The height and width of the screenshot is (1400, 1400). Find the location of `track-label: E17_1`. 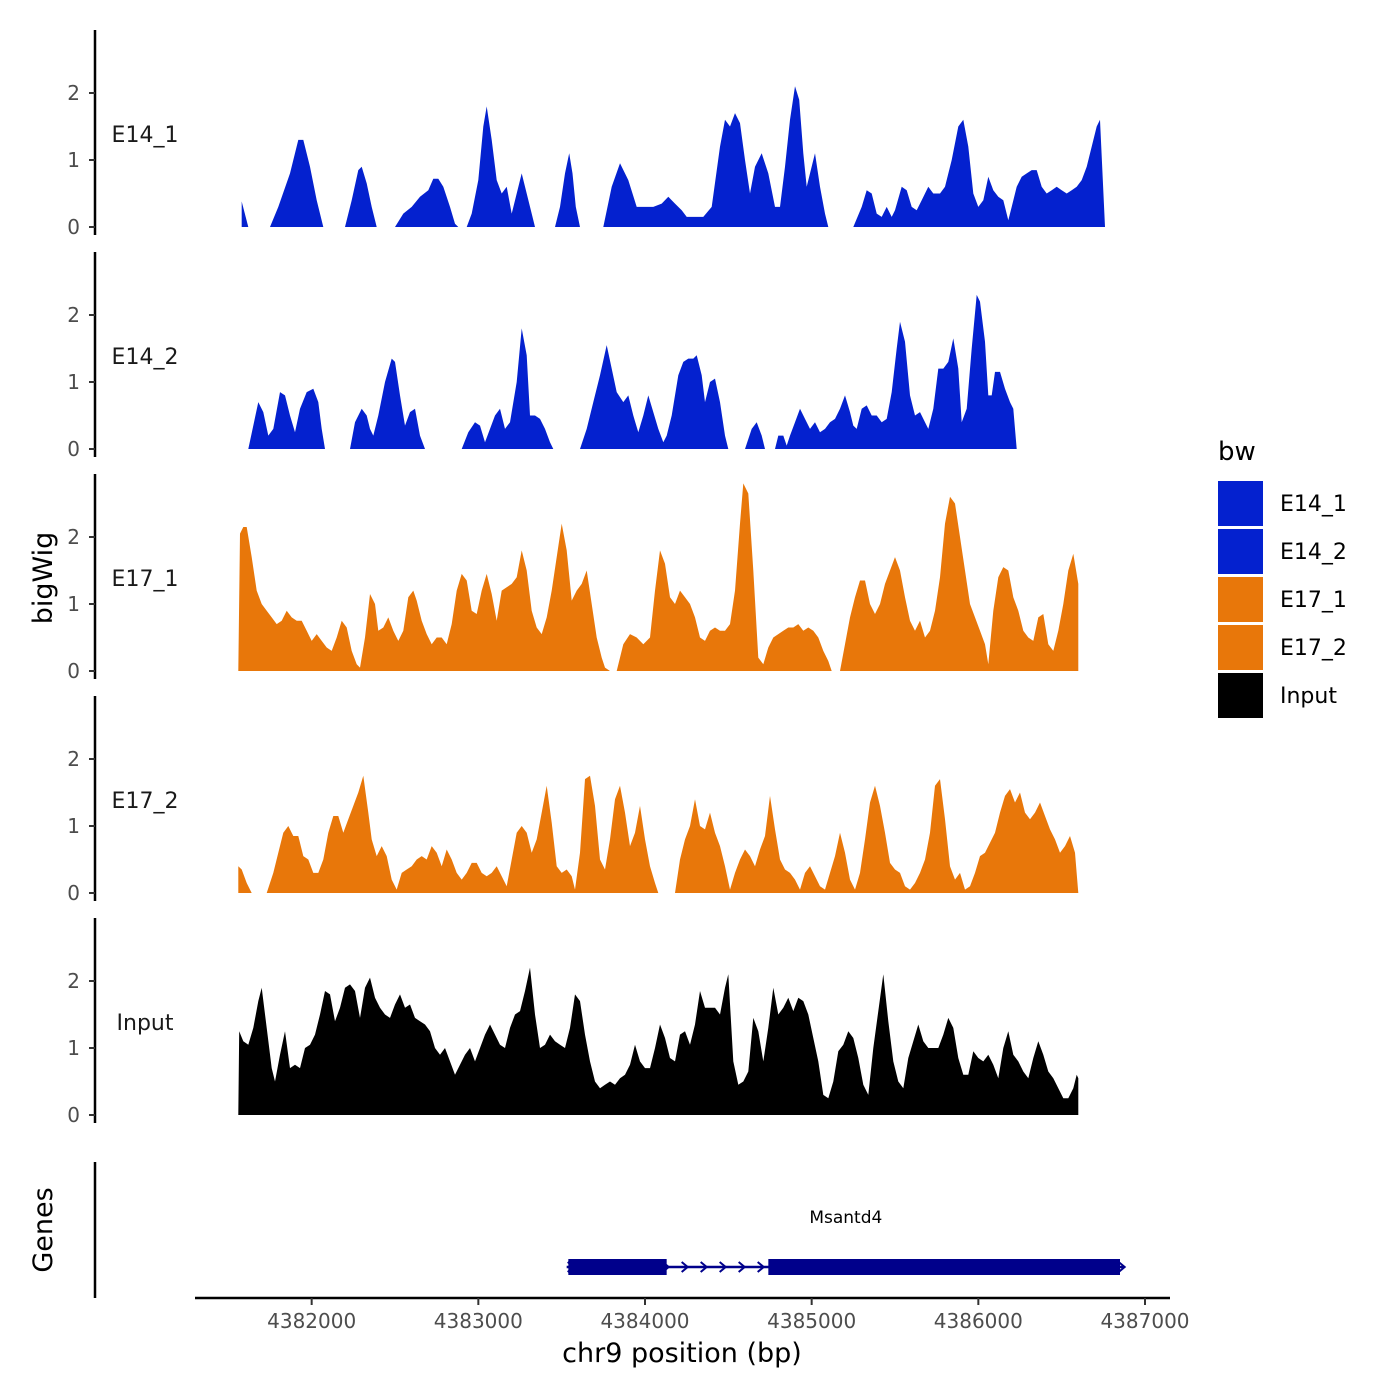

track-label: E17_1 is located at coordinates (145, 579).